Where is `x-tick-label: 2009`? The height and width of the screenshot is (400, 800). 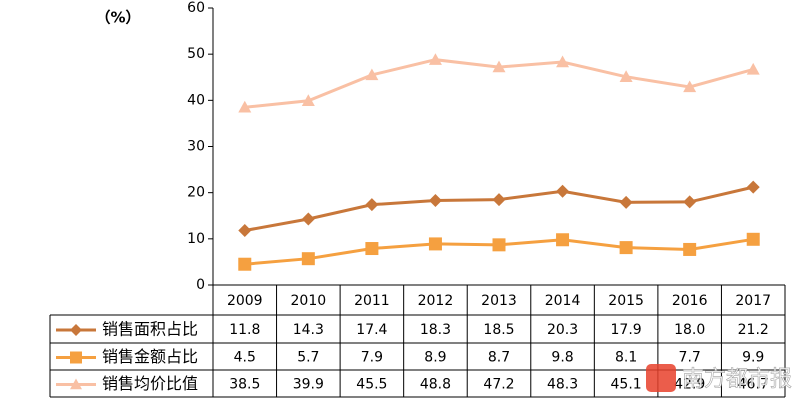
x-tick-label: 2009 is located at coordinates (245, 301).